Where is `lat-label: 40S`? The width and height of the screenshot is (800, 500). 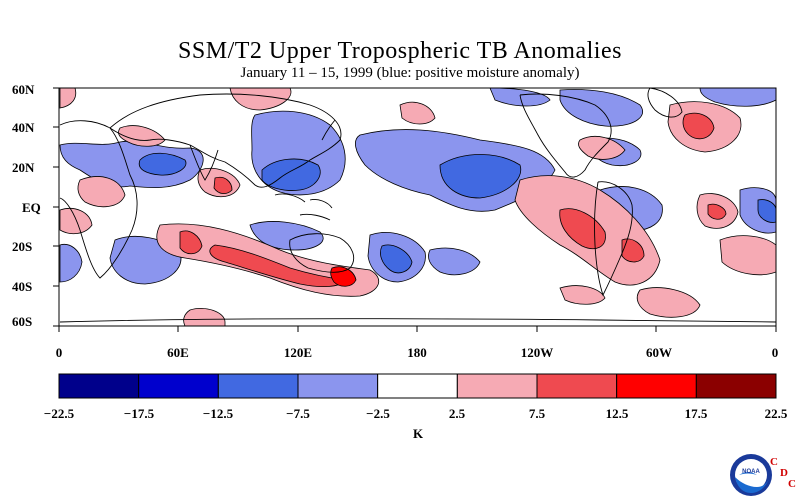 lat-label: 40S is located at coordinates (22, 286).